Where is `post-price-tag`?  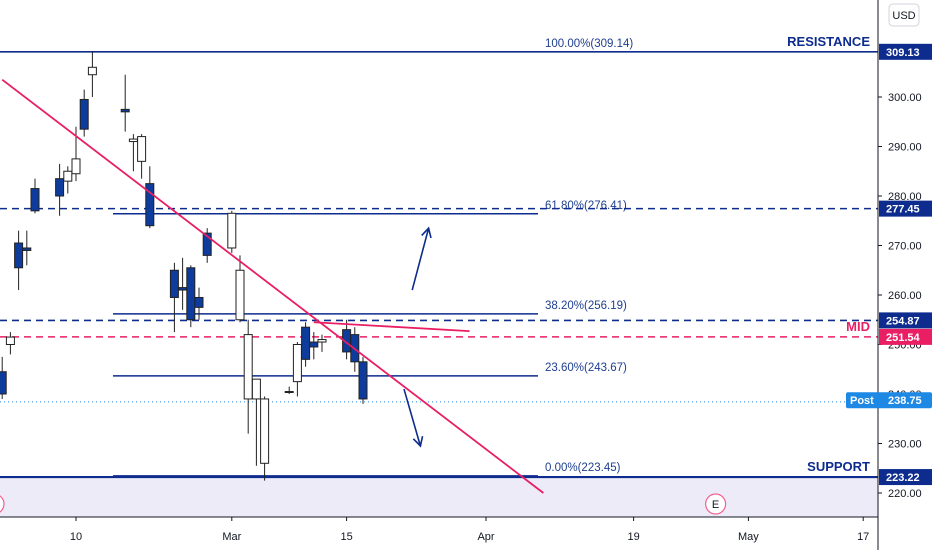 post-price-tag is located at coordinates (889, 400).